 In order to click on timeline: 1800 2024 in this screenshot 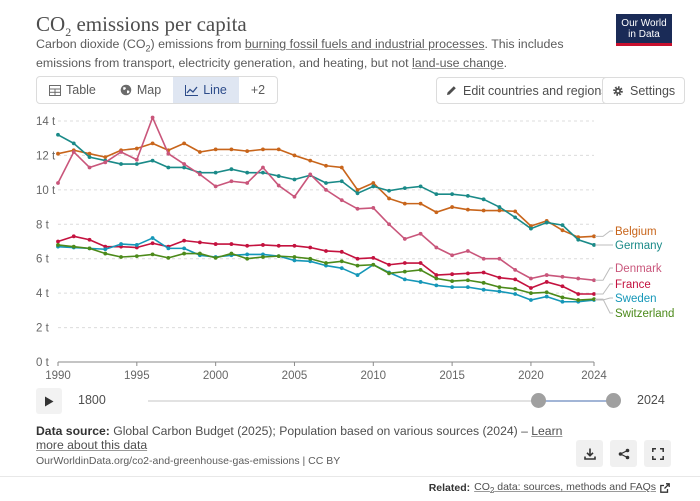, I will do `click(356, 401)`.